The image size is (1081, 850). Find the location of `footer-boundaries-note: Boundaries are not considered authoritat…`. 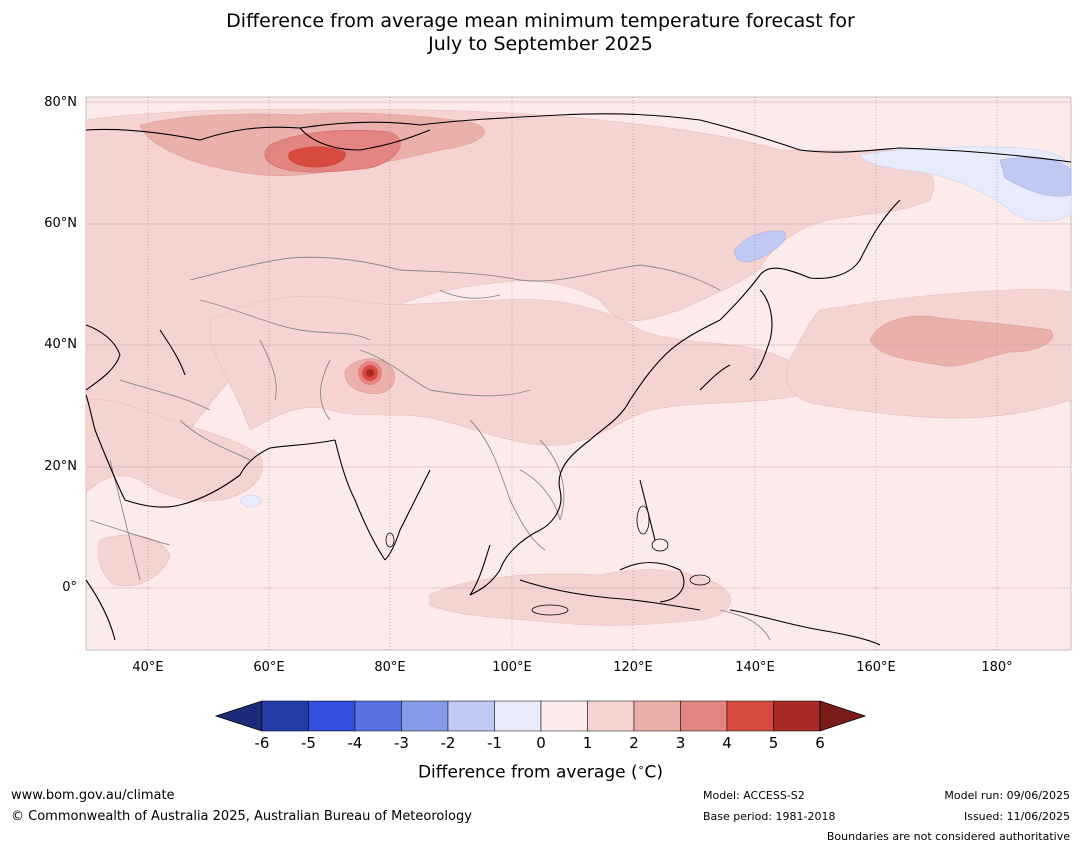

footer-boundaries-note: Boundaries are not considered authoritat… is located at coordinates (948, 836).